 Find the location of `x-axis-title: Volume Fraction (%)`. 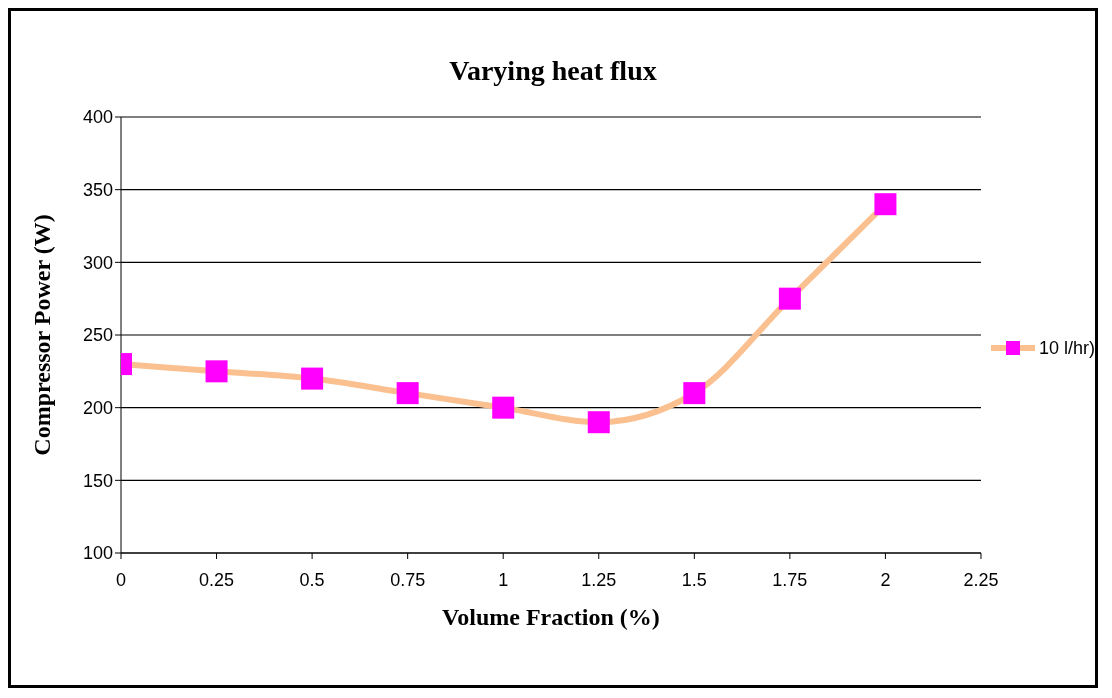

x-axis-title: Volume Fraction (%) is located at coordinates (551, 617).